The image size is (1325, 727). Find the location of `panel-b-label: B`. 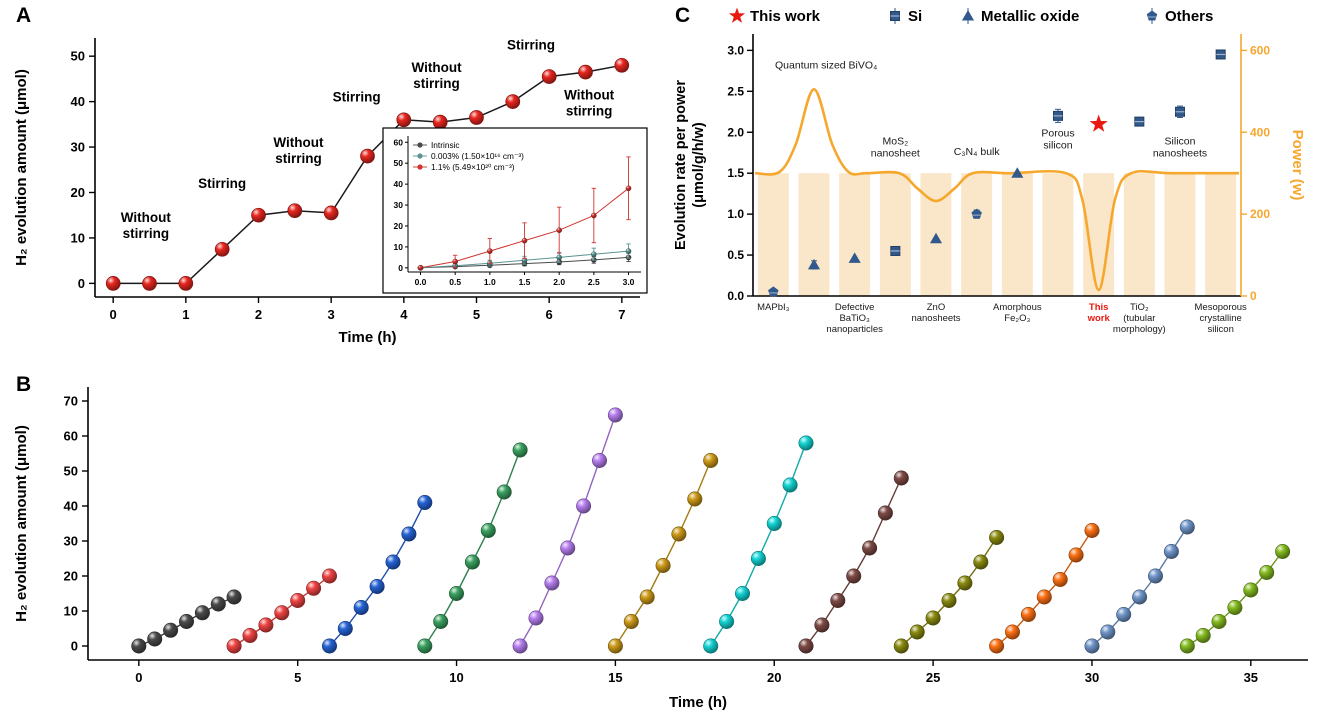

panel-b-label: B is located at coordinates (24, 384).